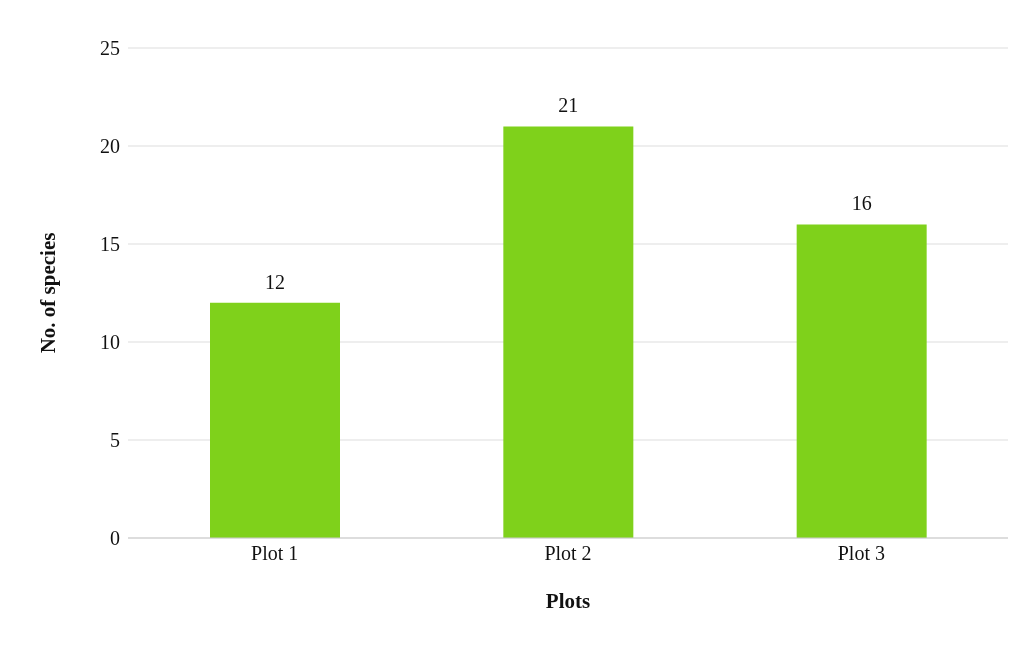  Describe the element at coordinates (110, 146) in the screenshot. I see `y-tick-label: 20` at that location.